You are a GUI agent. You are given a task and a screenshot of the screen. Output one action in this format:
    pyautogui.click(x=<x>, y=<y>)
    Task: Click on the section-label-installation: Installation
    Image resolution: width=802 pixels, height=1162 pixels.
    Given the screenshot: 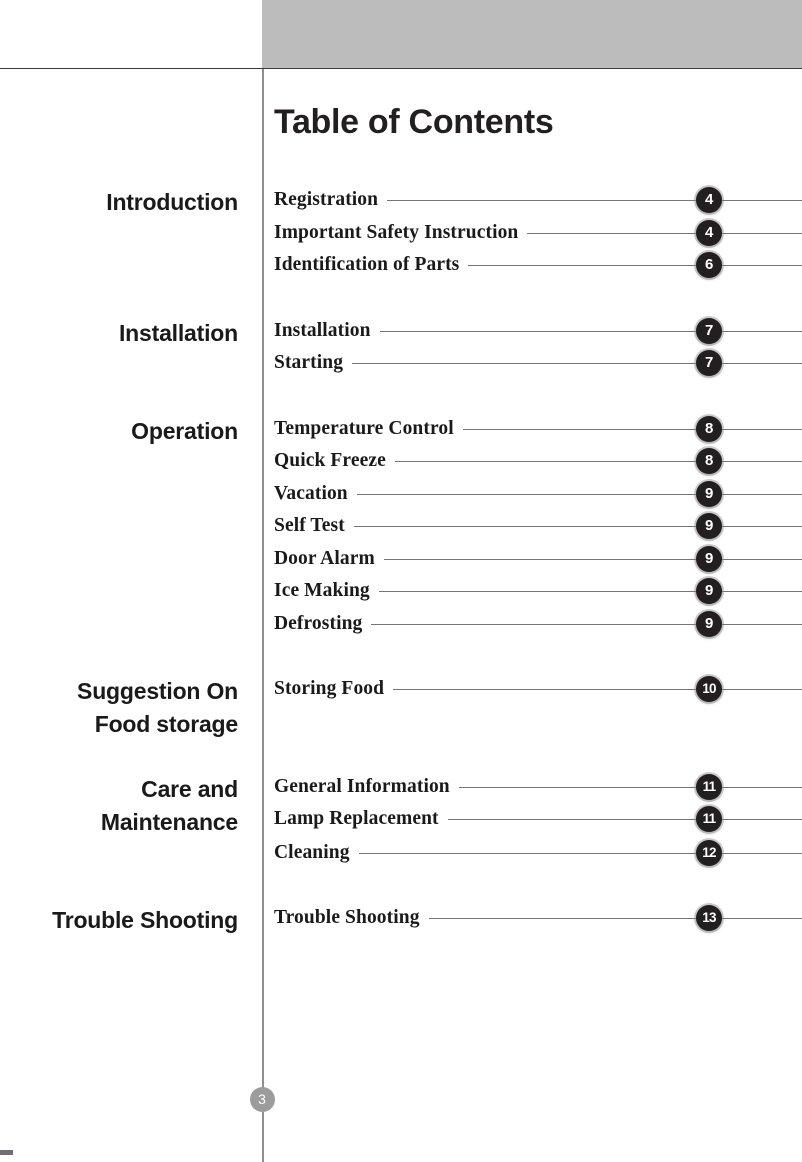 What is the action you would take?
    pyautogui.click(x=178, y=333)
    